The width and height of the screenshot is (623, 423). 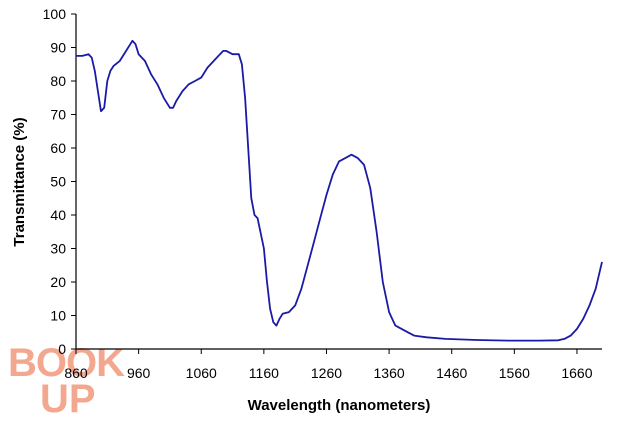 I want to click on x-tick-label: 1460, so click(x=451, y=373).